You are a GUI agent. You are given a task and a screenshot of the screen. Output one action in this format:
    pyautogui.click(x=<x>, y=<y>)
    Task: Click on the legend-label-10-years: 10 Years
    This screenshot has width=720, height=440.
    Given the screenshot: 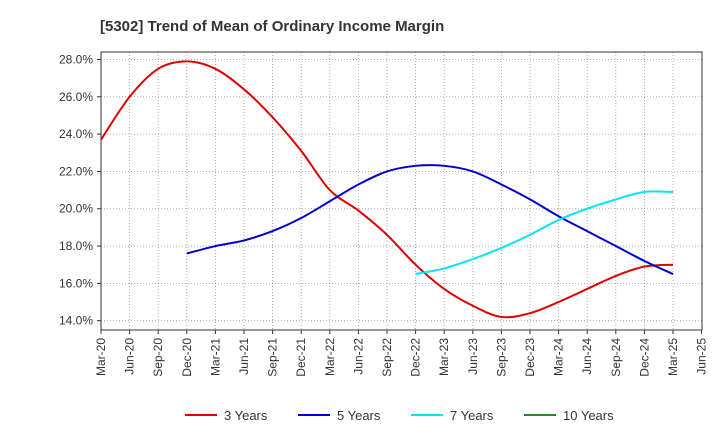 What is the action you would take?
    pyautogui.click(x=588, y=415)
    